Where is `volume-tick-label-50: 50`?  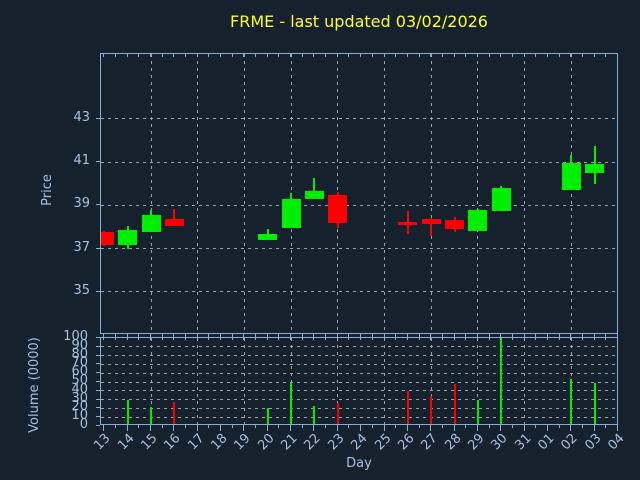
volume-tick-label-50: 50 is located at coordinates (79, 380).